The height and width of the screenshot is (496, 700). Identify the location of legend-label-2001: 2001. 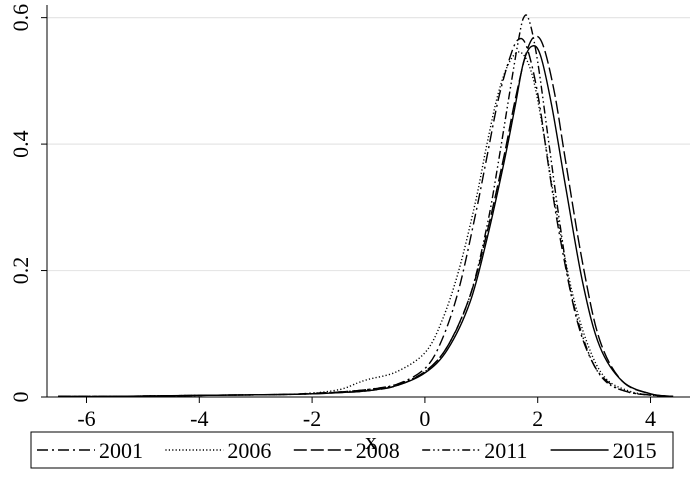
(121, 450).